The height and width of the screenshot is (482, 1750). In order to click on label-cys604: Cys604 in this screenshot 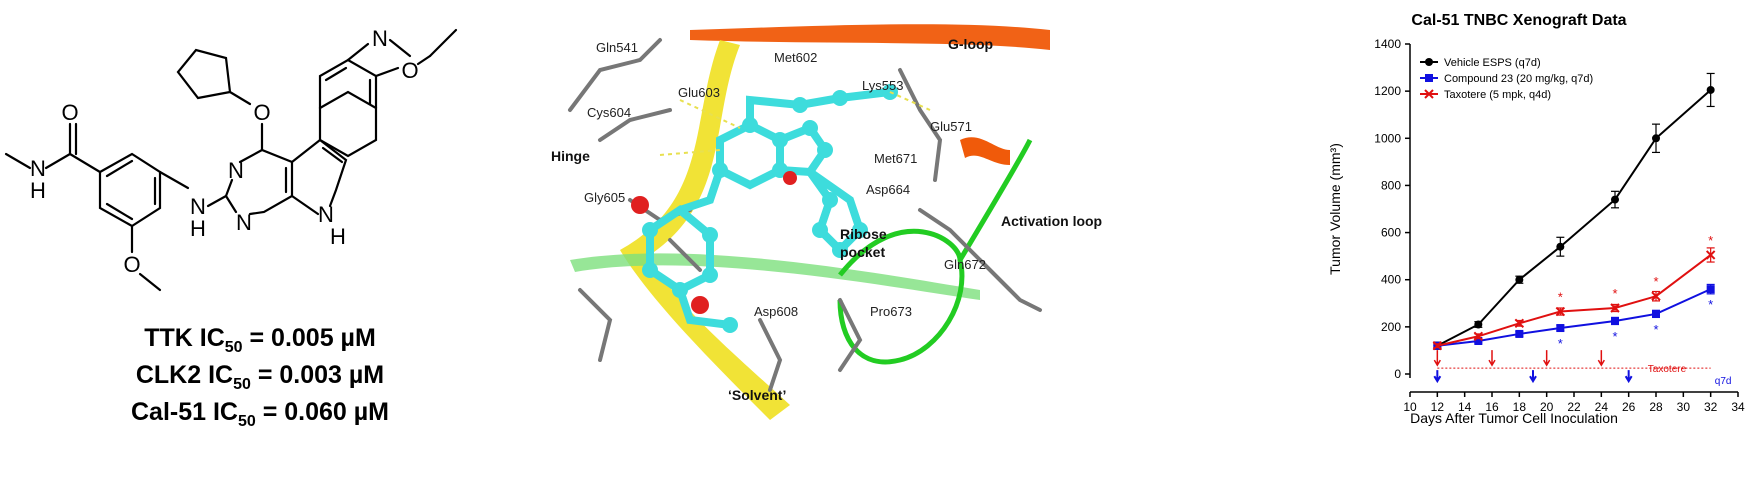, I will do `click(609, 112)`.